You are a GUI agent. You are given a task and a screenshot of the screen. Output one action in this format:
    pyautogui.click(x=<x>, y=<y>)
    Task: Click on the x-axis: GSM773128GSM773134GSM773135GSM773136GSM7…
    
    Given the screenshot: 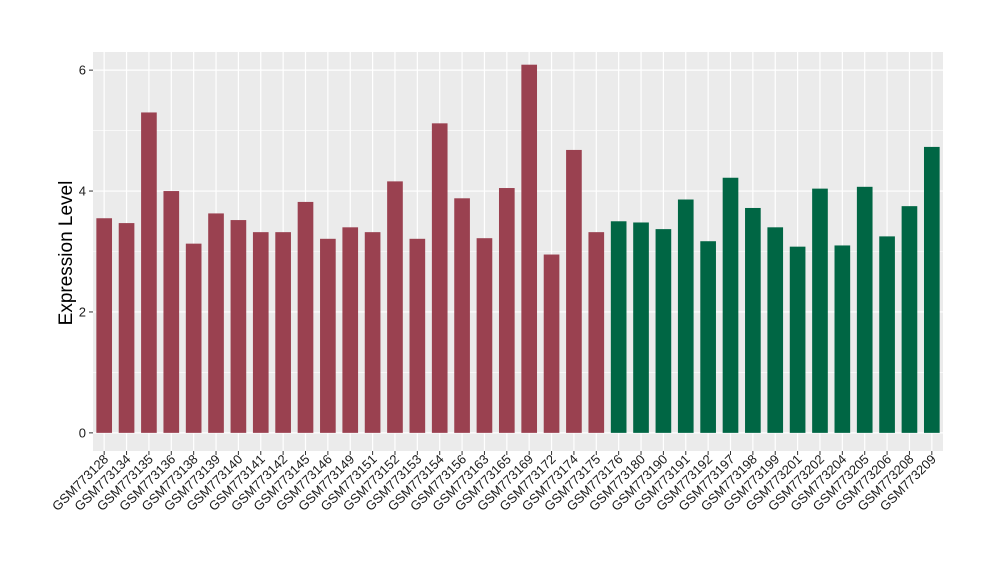 What is the action you would take?
    pyautogui.click(x=494, y=482)
    